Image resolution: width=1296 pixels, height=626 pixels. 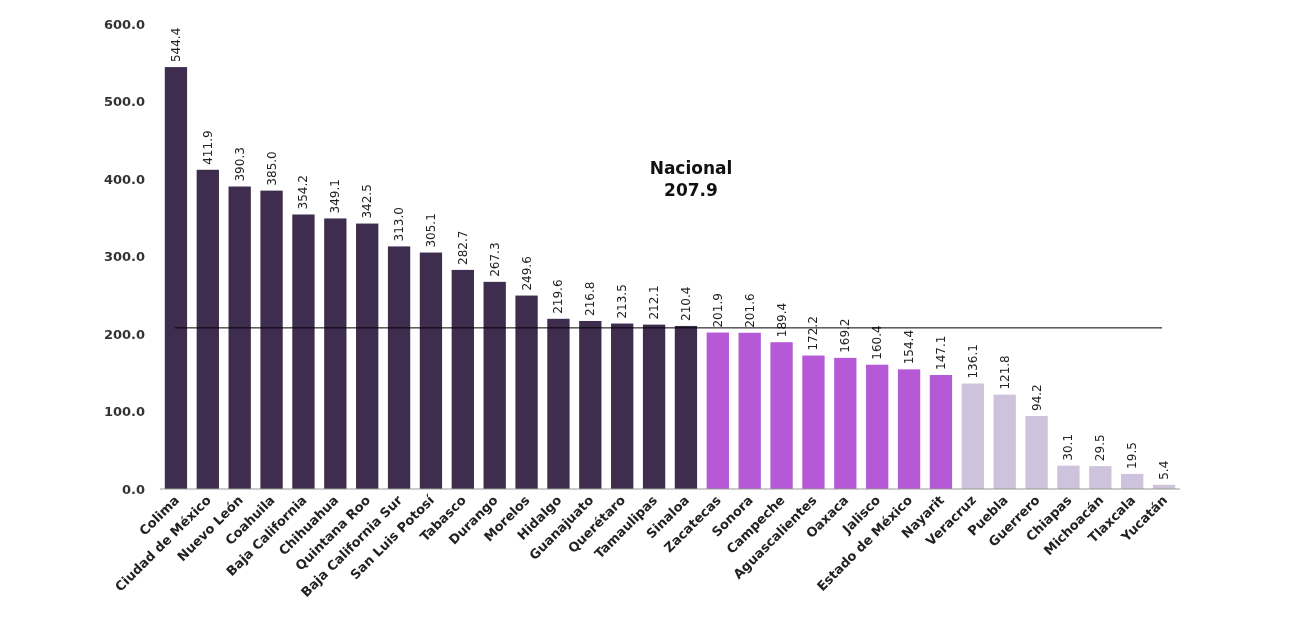 What do you see at coordinates (685, 303) in the screenshot?
I see `data-label: 210.4` at bounding box center [685, 303].